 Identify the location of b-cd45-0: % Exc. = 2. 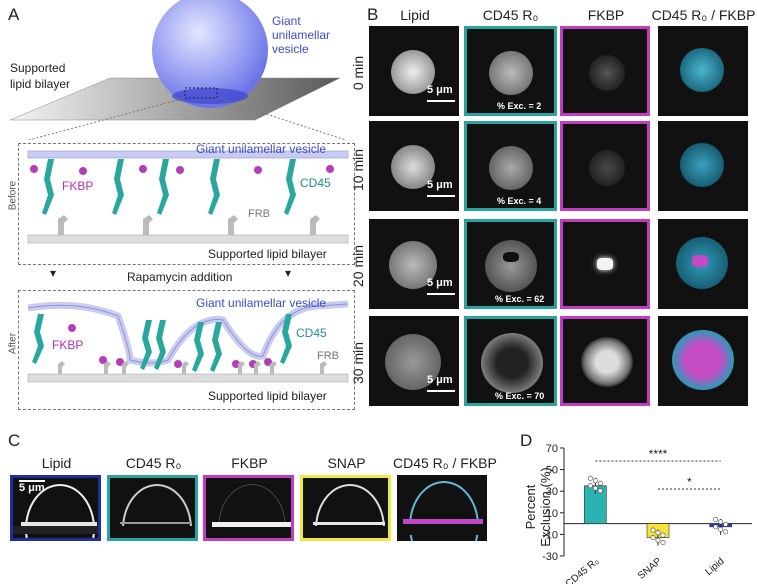
(510, 71).